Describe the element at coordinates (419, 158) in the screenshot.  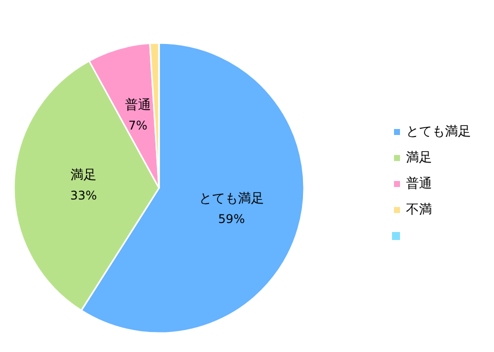
I see `legend-label: 満足` at that location.